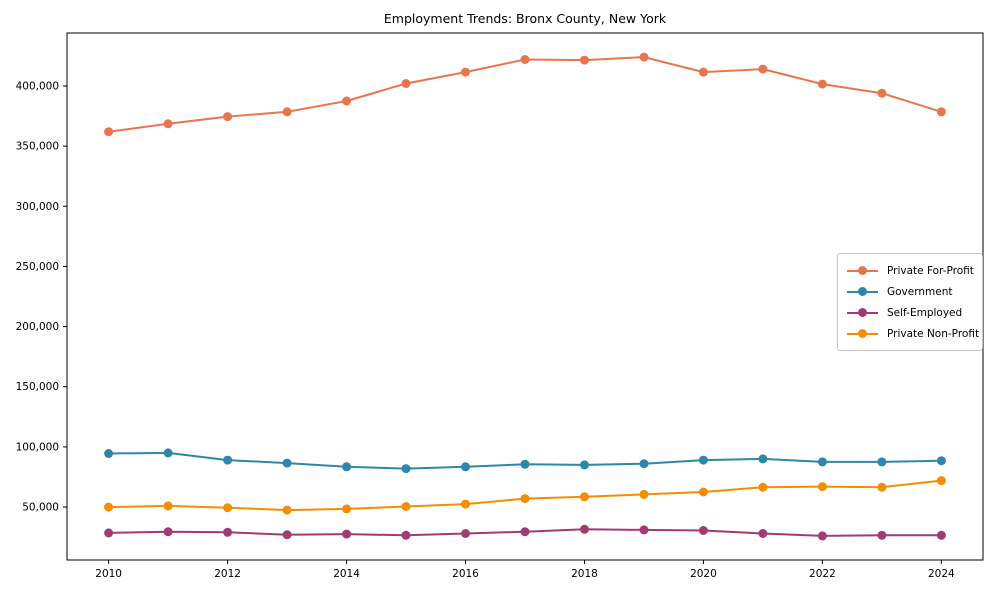 This screenshot has height=600, width=1000. I want to click on legend-label: Government, so click(920, 291).